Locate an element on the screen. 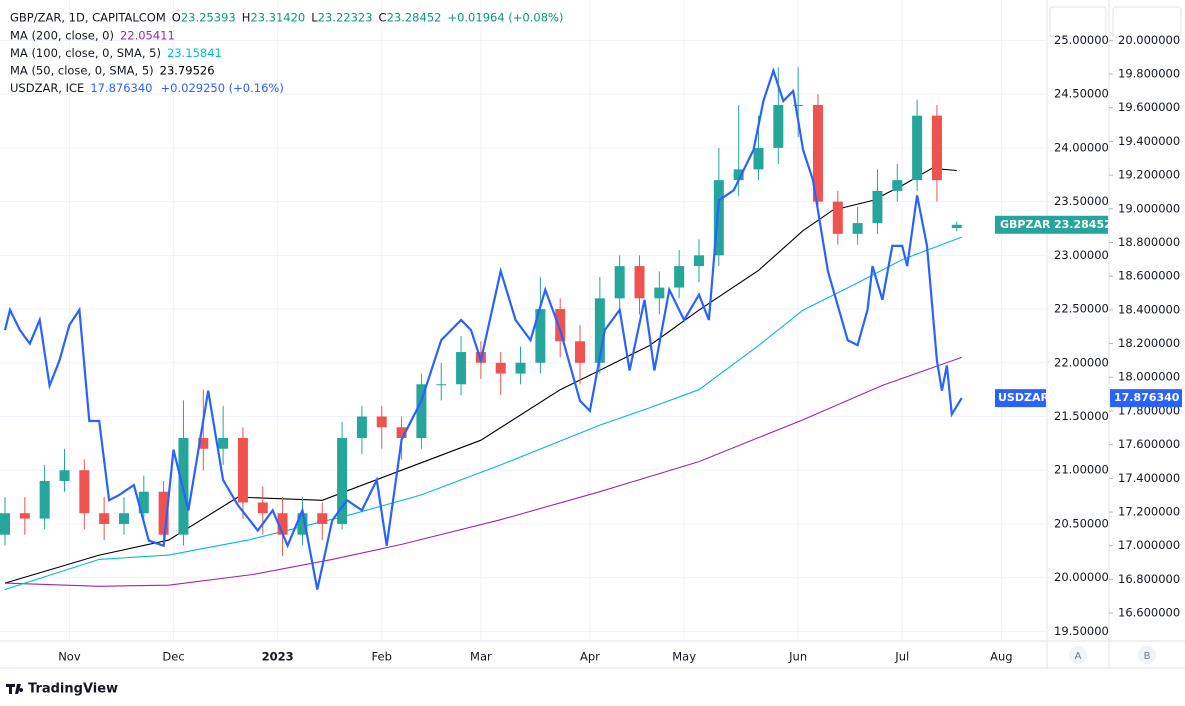 The width and height of the screenshot is (1185, 706). y2-tick-label: 19.800000 is located at coordinates (1149, 74).